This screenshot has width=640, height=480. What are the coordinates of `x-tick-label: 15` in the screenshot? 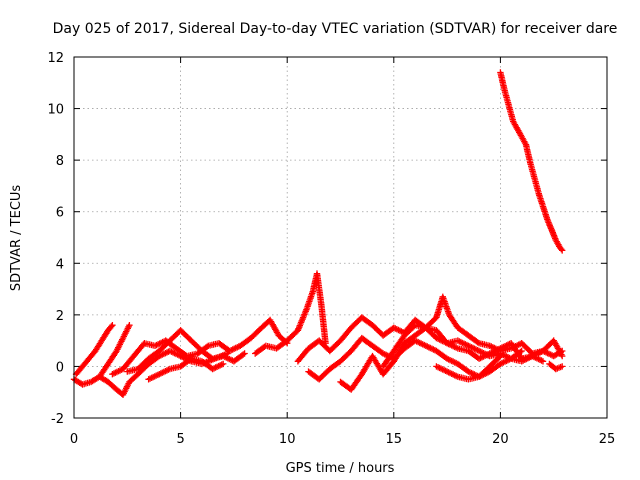 It's located at (394, 439).